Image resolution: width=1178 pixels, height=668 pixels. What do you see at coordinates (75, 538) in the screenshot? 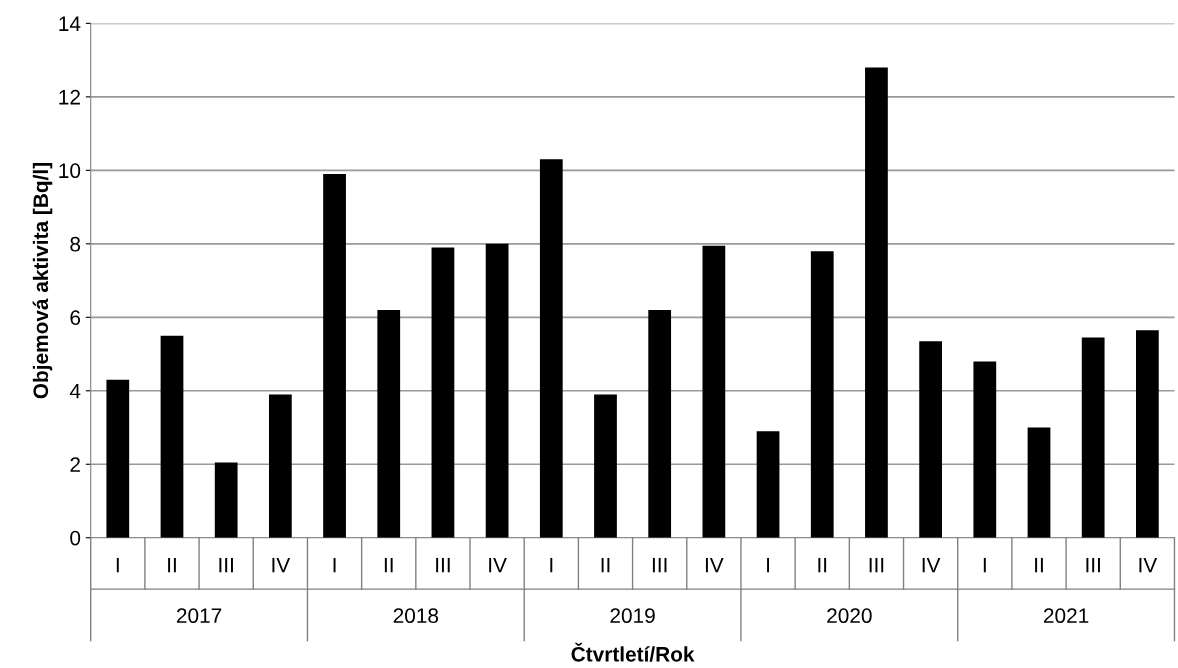
I see `y-tick-label: 0` at bounding box center [75, 538].